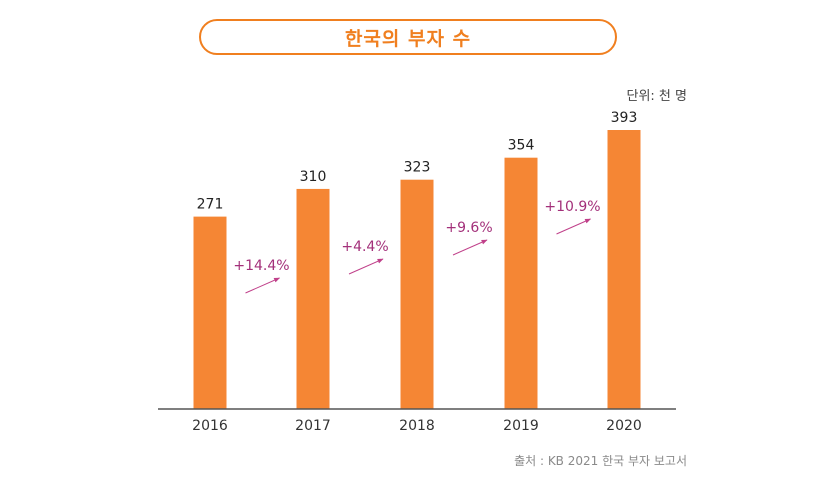 The height and width of the screenshot is (479, 820). Describe the element at coordinates (364, 247) in the screenshot. I see `growth-label-2: +4.4%` at that location.